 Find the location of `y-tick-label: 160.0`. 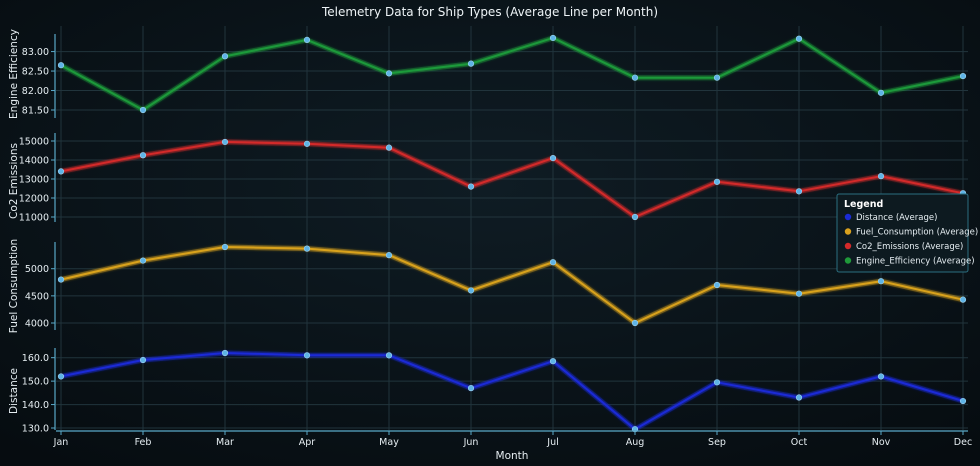

y-tick-label: 160.0 is located at coordinates (35, 358).